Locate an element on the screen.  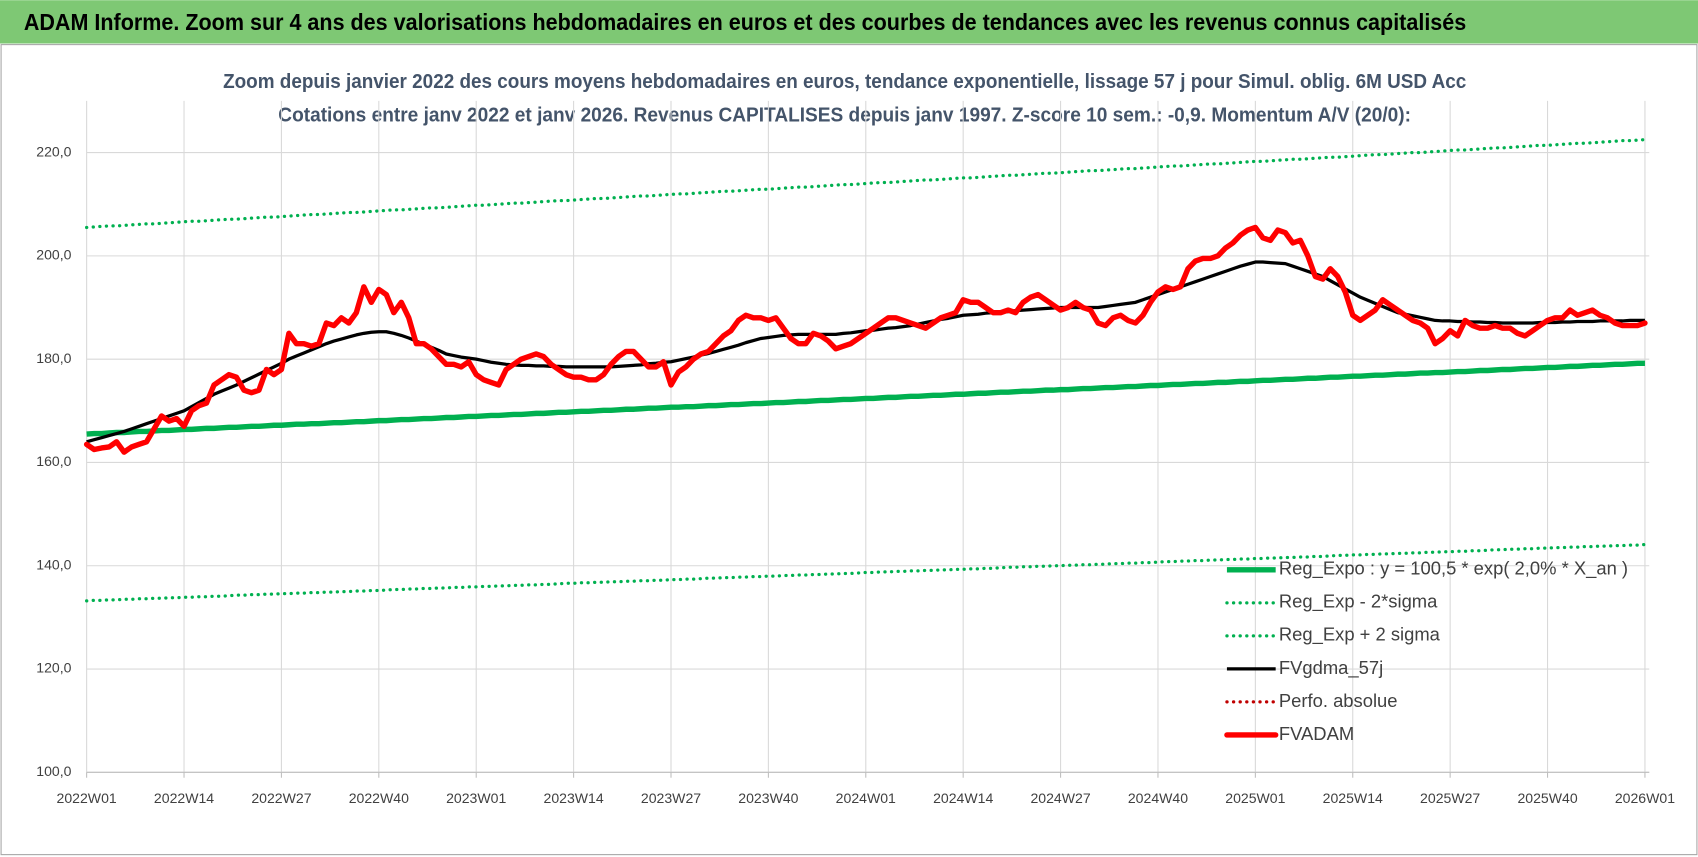
x-tick-label: 2025W40 is located at coordinates (1547, 798).